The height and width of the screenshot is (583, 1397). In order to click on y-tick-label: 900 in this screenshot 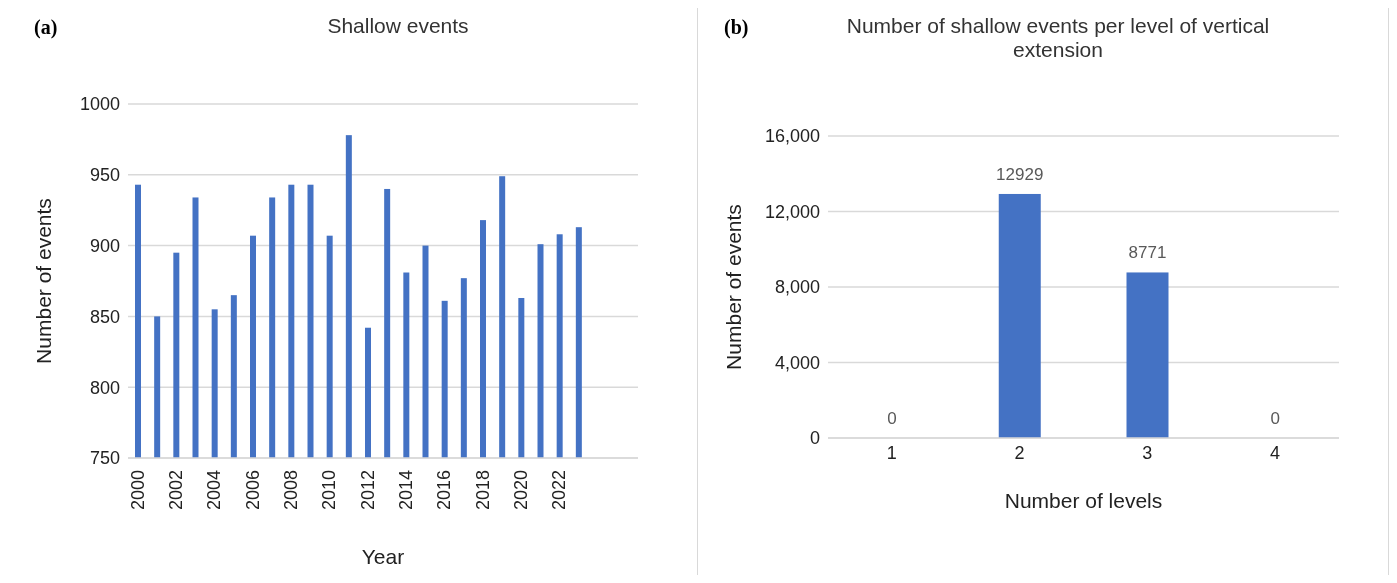, I will do `click(104, 245)`.